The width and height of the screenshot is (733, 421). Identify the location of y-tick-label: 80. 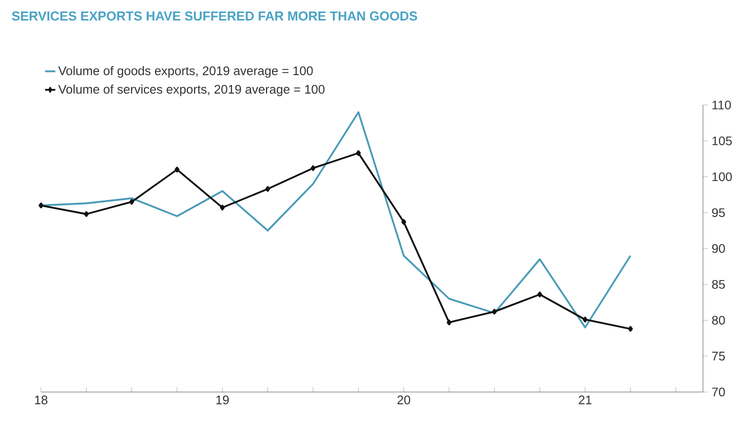
(718, 320).